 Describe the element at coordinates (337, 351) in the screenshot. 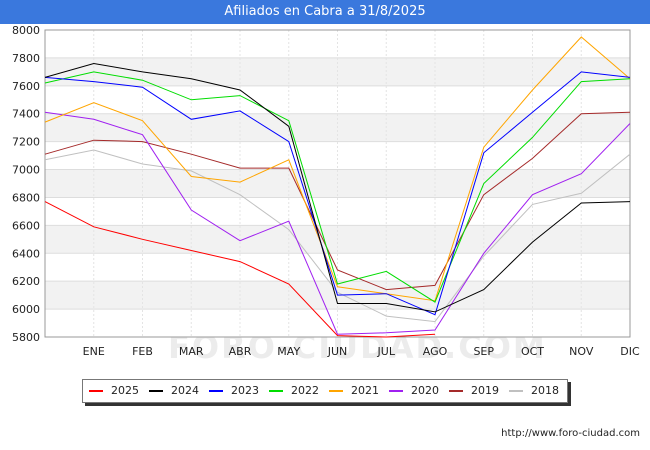

I see `x-tick-label: JUN` at that location.